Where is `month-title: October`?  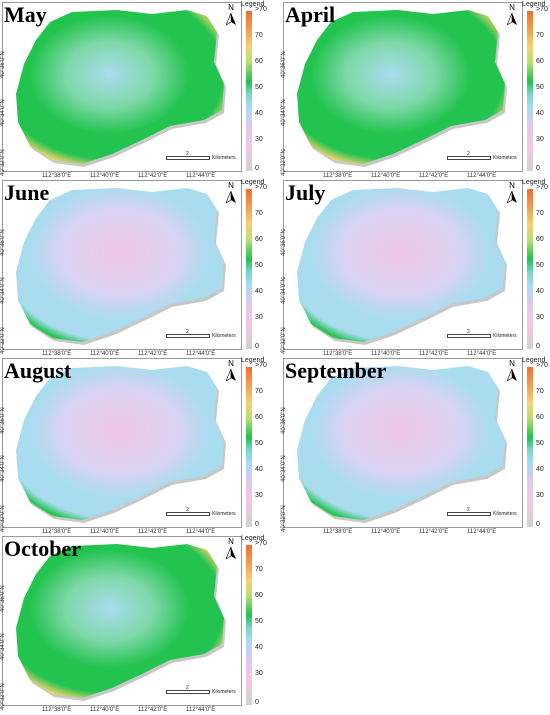 month-title: October is located at coordinates (42, 548).